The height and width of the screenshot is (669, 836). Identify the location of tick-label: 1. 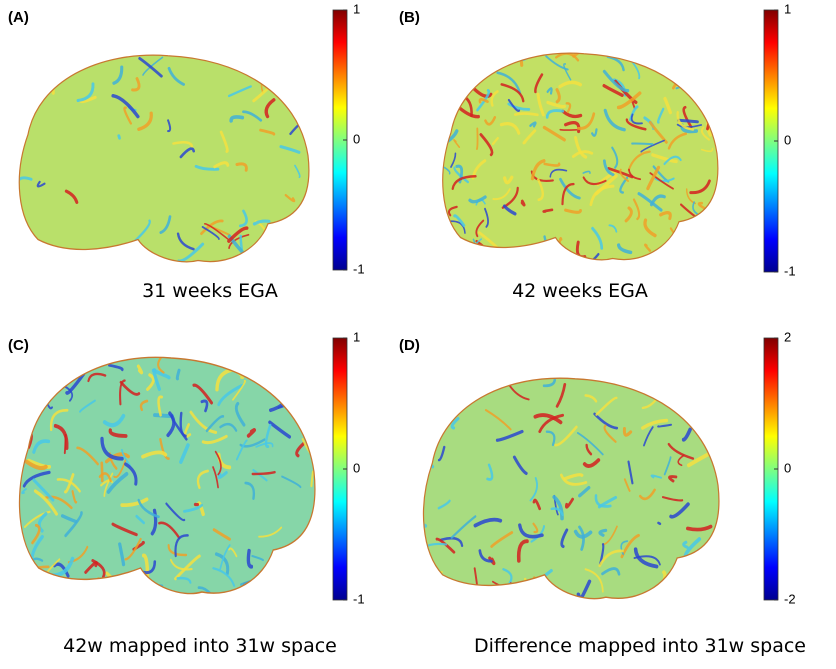
(787, 8).